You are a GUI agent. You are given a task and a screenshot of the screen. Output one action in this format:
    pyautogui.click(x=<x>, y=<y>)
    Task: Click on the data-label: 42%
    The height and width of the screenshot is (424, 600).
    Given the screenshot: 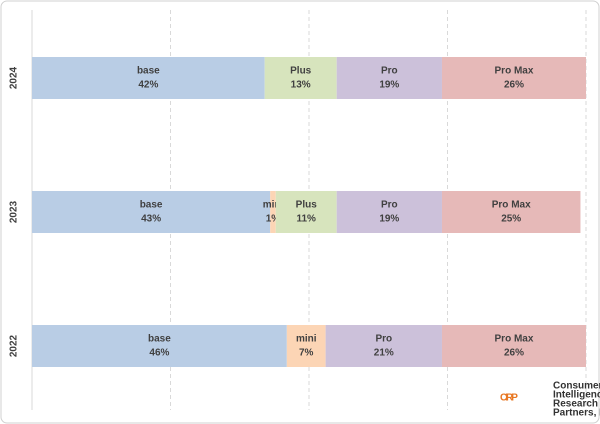 What is the action you would take?
    pyautogui.click(x=148, y=85)
    